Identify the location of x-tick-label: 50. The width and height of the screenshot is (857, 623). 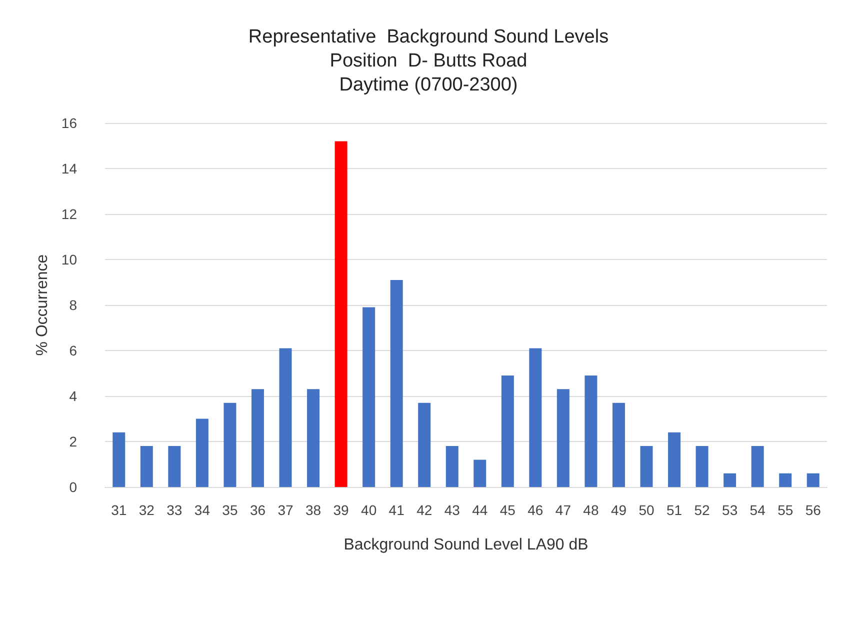
(646, 510).